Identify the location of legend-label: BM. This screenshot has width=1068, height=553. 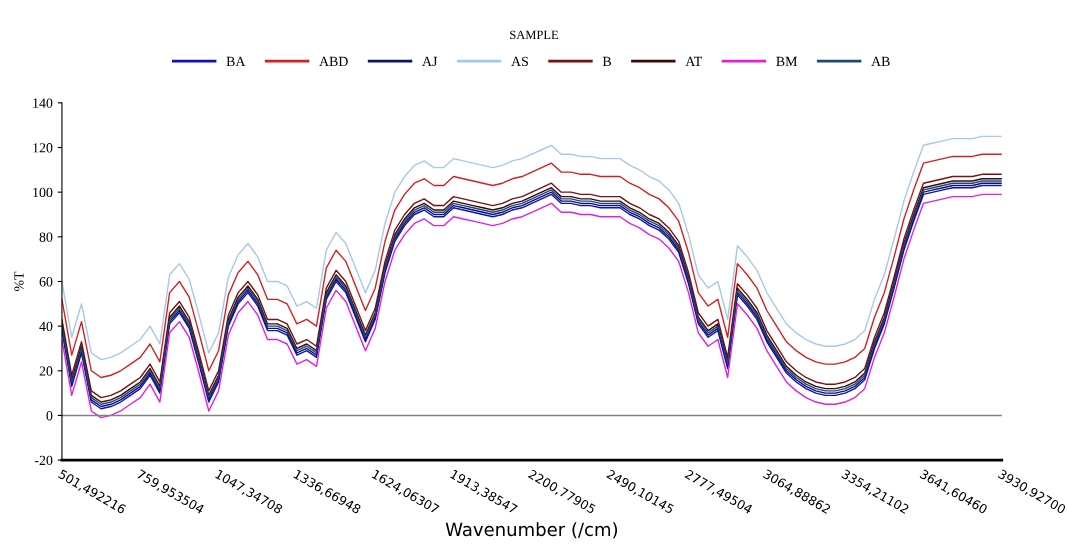
(787, 61).